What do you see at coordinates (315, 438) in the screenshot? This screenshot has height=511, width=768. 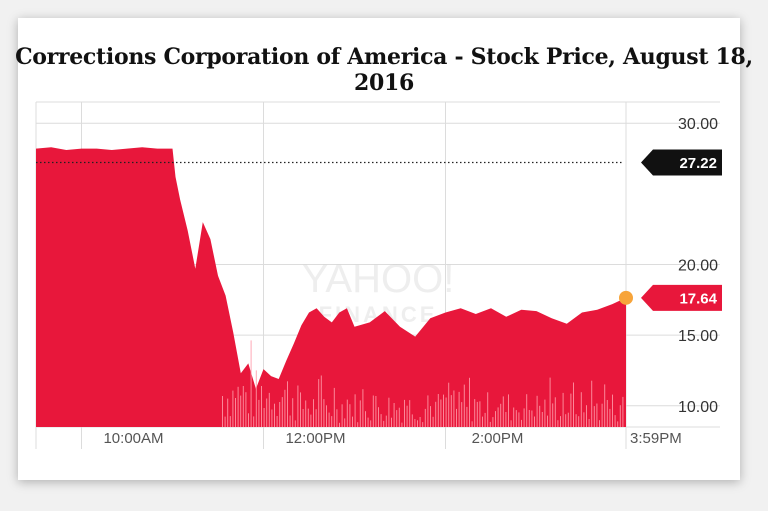 I see `x-tick-label: 12:00PM` at bounding box center [315, 438].